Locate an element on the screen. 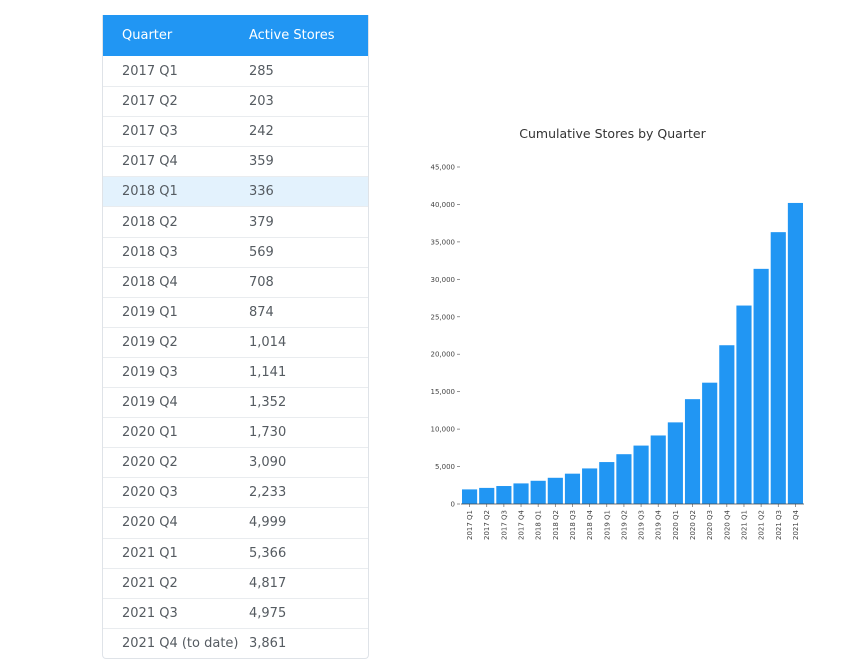  table-row: 2021 Q1 5,366 is located at coordinates (235, 552).